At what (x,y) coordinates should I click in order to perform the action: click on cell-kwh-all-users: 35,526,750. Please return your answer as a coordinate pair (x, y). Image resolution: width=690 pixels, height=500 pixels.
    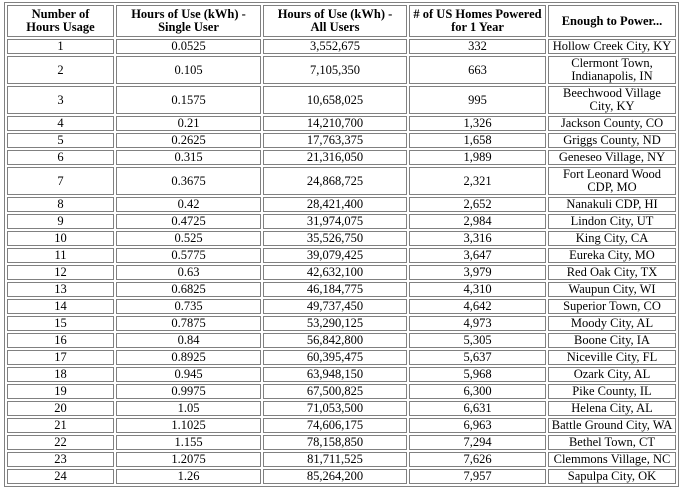
    Looking at the image, I should click on (335, 238).